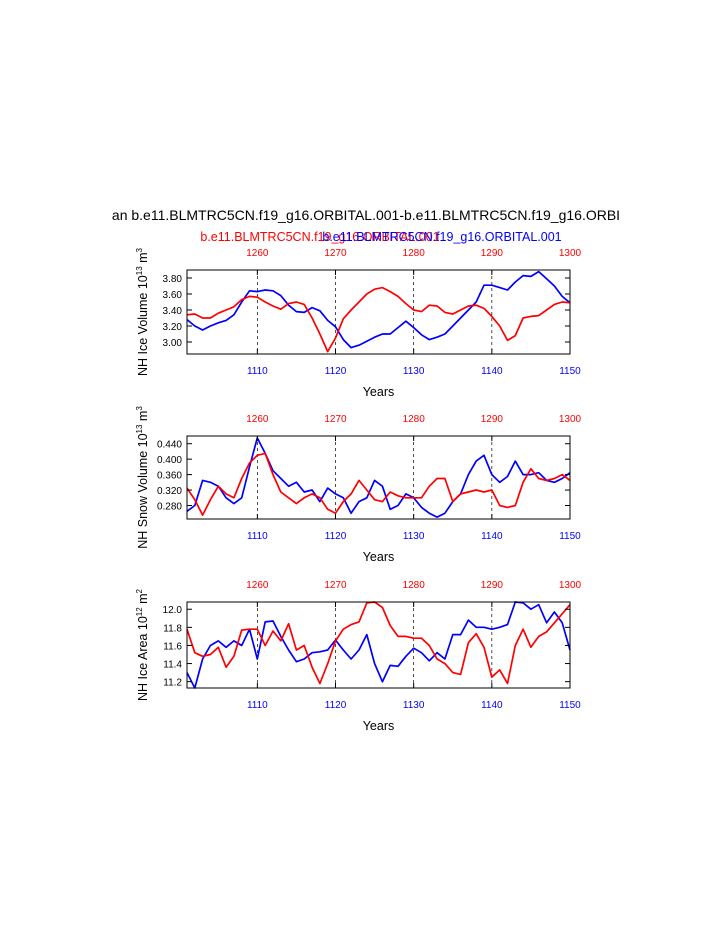 This screenshot has width=723, height=935. What do you see at coordinates (173, 343) in the screenshot?
I see `y-tick-label: 3.00` at bounding box center [173, 343].